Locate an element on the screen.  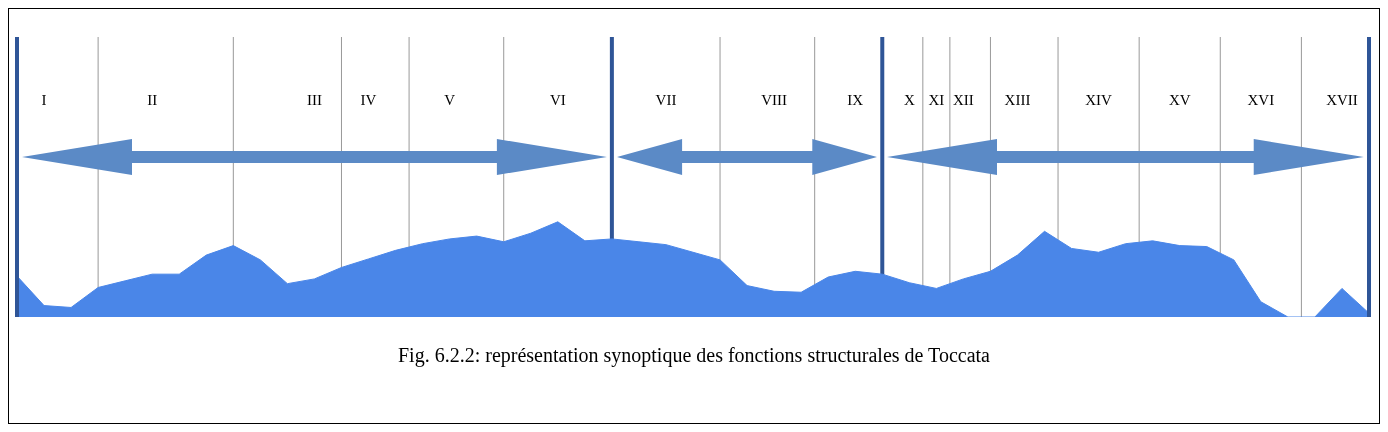
x-tick-label: VI is located at coordinates (557, 100).